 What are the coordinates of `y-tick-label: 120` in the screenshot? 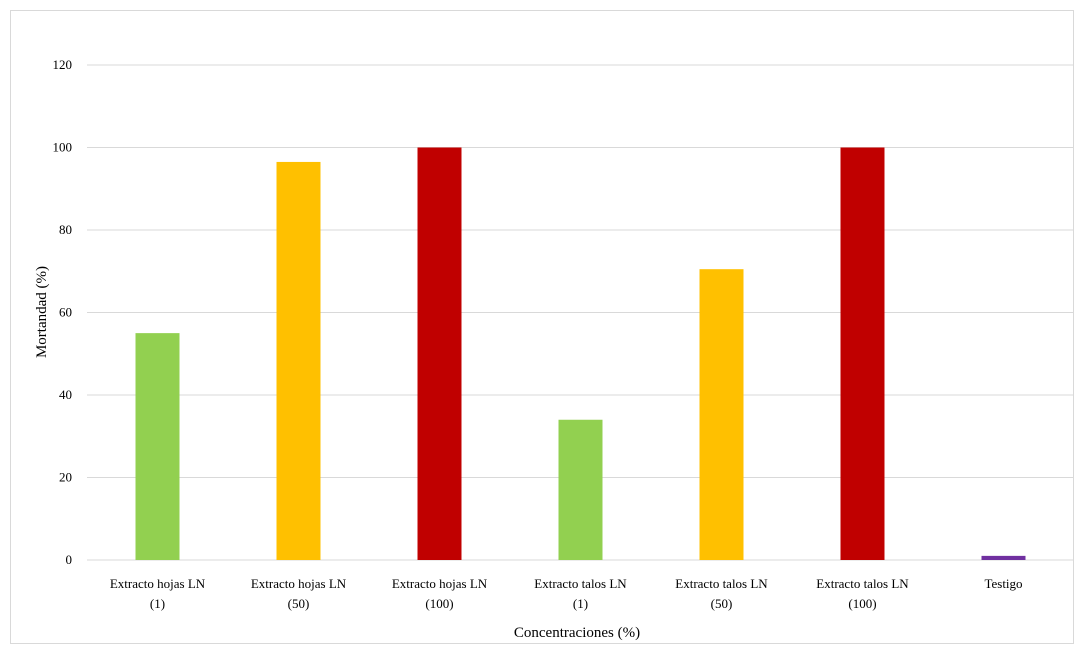 It's located at (63, 64).